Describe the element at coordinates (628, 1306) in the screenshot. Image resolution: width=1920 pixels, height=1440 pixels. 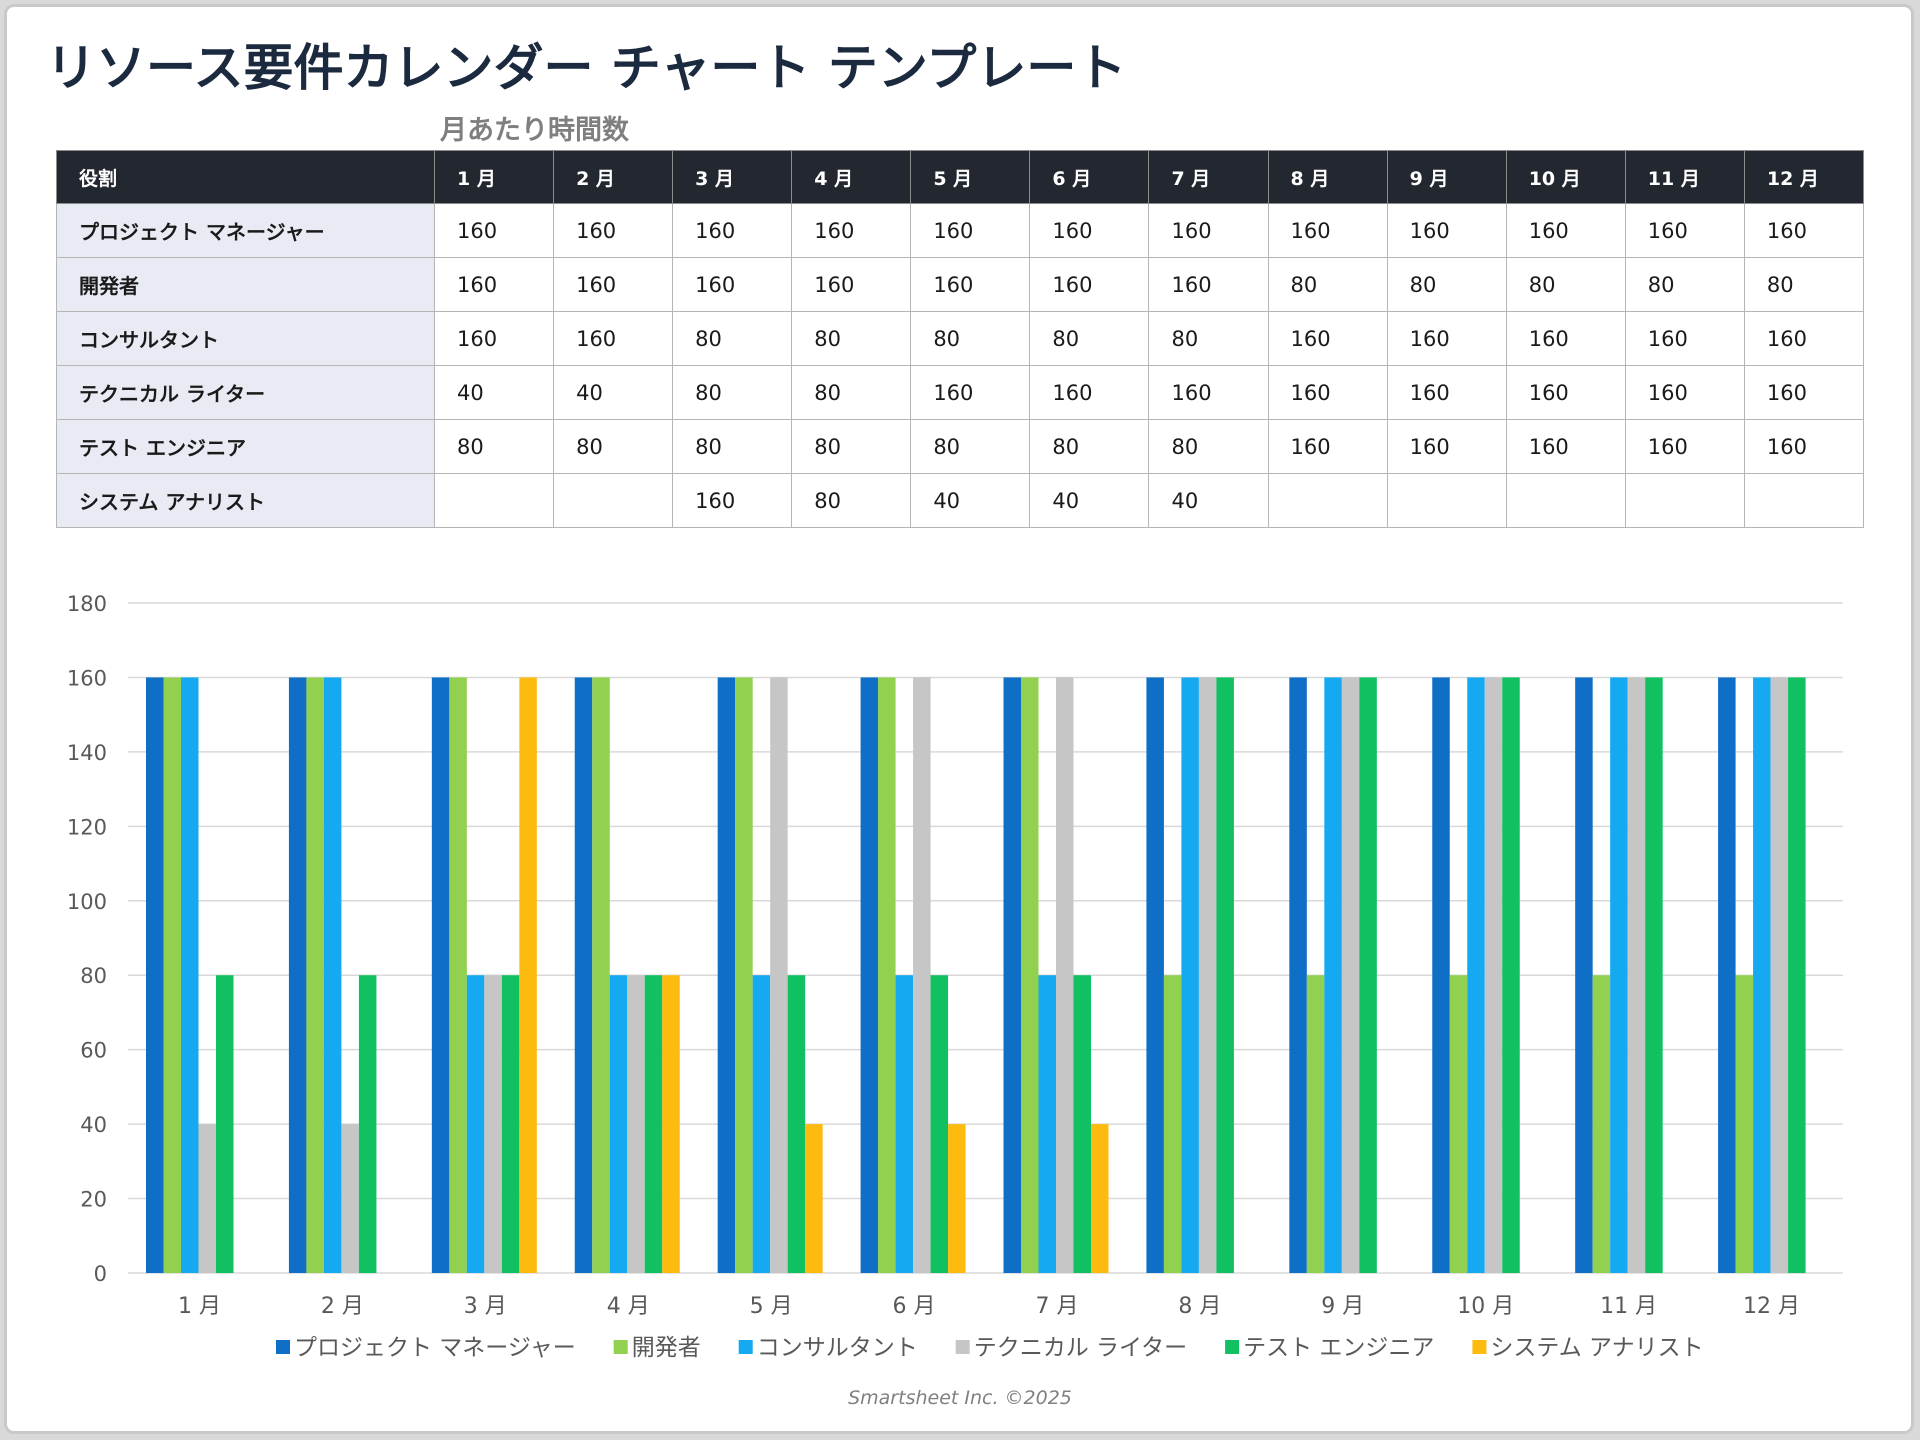
I see `x-tick-label: 4 月` at that location.